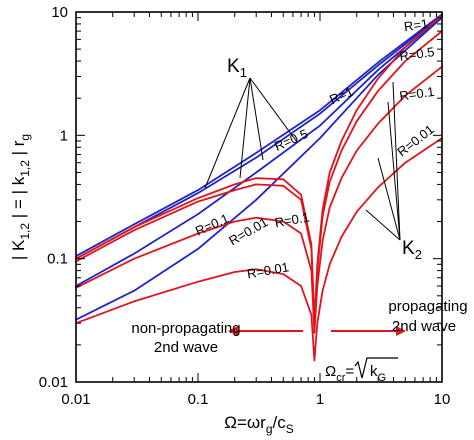 Image resolution: width=474 pixels, height=440 pixels. I want to click on omega-cr-main: Ω, so click(330, 371).